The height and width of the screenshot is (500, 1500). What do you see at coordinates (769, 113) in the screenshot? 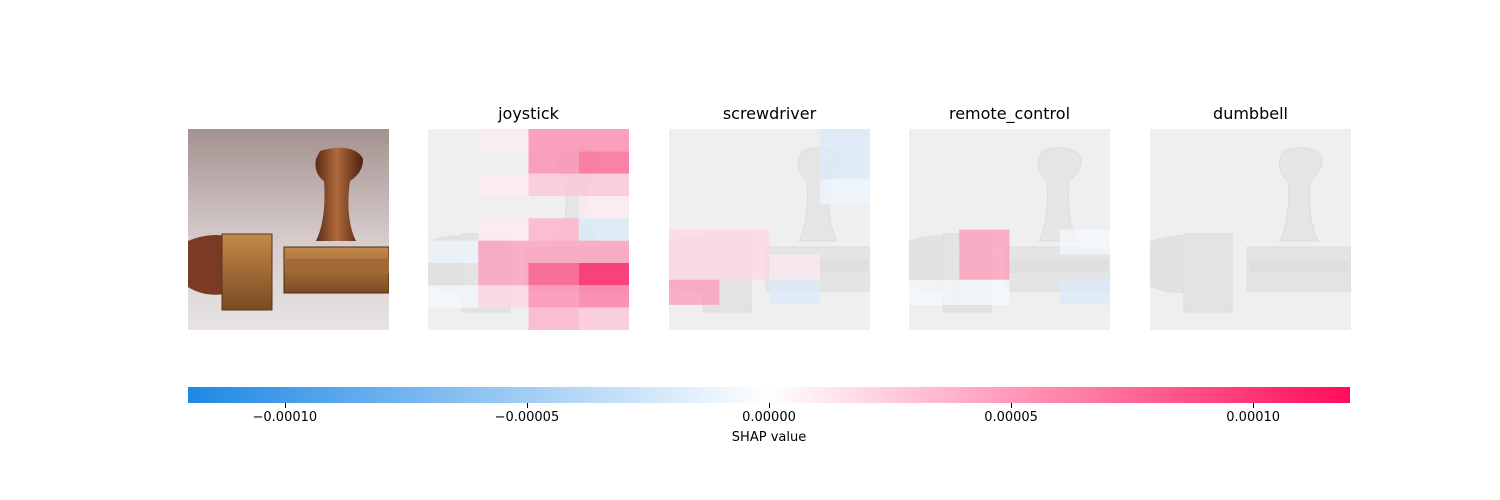
I see `panel-title-2: screwdriver` at bounding box center [769, 113].